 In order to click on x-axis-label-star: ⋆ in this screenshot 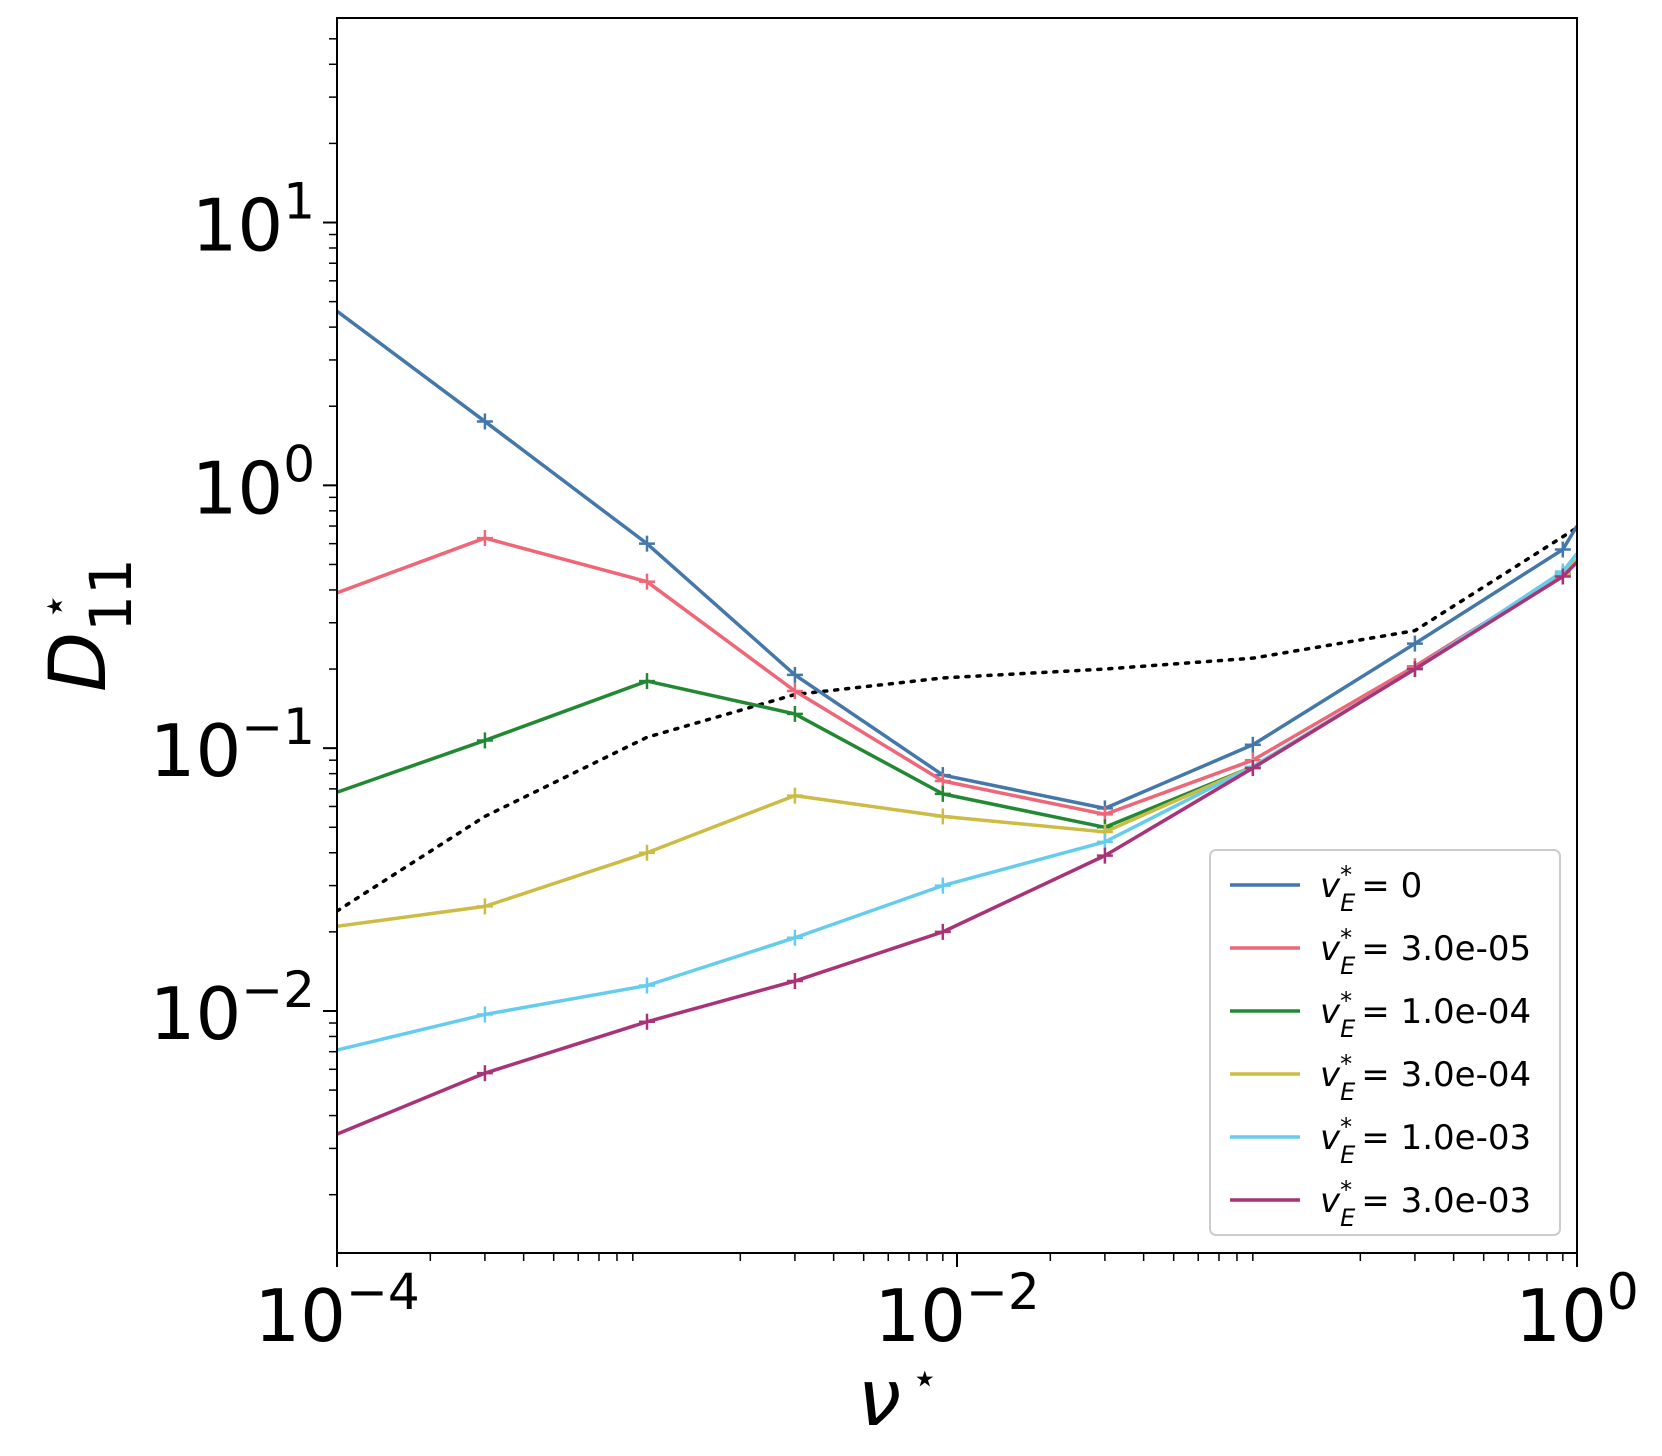, I will do `click(925, 1378)`.